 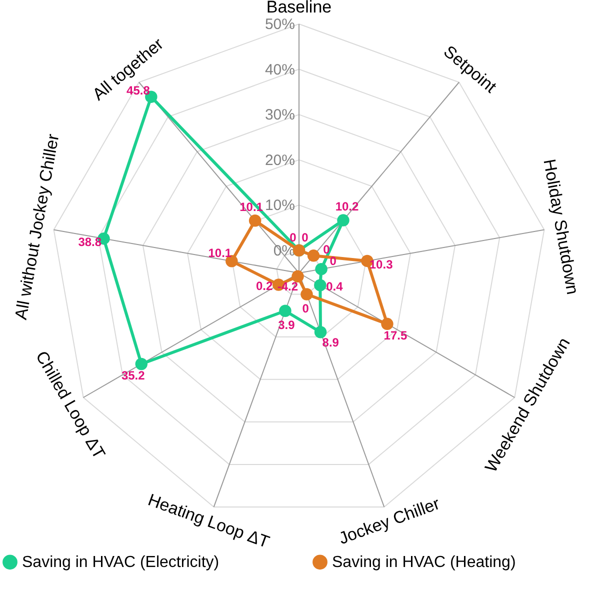 What do you see at coordinates (133, 375) in the screenshot?
I see `data-label: 35.2` at bounding box center [133, 375].